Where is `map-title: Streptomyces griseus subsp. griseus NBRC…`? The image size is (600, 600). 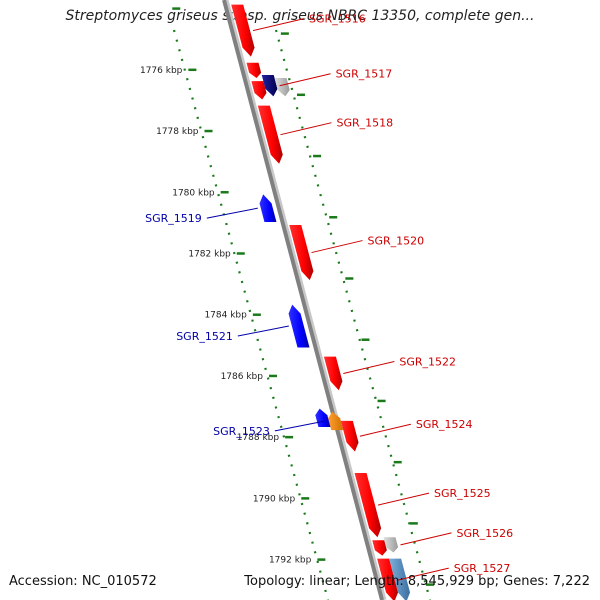 map-title: Streptomyces griseus subsp. griseus NBRC… is located at coordinates (300, 16).